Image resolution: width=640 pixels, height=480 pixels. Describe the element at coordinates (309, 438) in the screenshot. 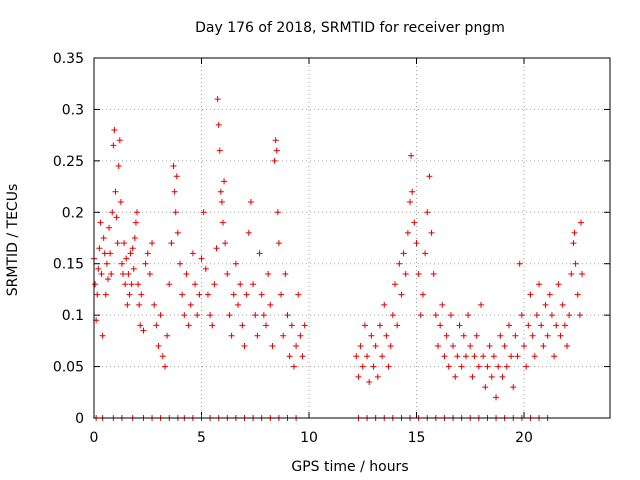

I see `x-tick-label: 10` at that location.